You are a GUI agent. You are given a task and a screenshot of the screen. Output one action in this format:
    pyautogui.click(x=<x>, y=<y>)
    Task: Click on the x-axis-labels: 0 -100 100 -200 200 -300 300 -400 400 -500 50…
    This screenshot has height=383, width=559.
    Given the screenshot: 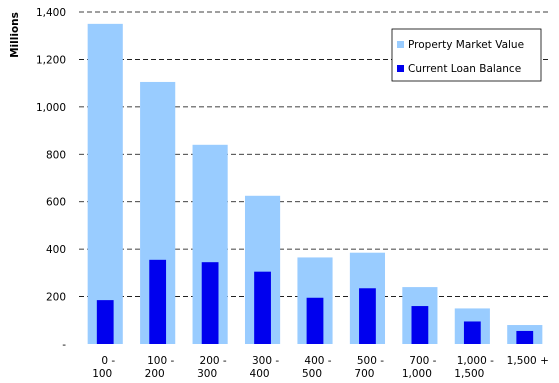 What is the action you would take?
    pyautogui.click(x=320, y=367)
    